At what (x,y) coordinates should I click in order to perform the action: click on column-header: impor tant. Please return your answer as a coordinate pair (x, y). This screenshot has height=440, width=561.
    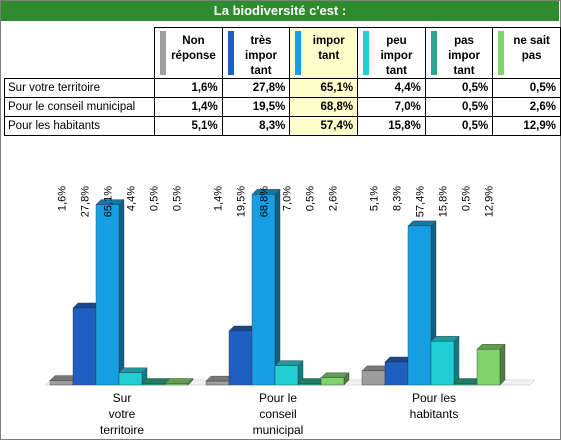
    Looking at the image, I should click on (324, 53).